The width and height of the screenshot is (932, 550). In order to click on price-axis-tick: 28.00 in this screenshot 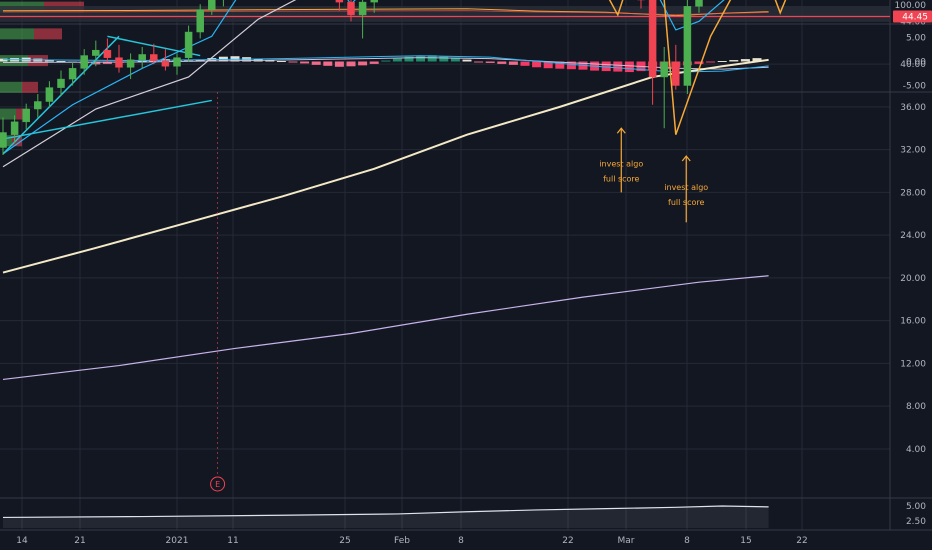, I will do `click(913, 193)`.